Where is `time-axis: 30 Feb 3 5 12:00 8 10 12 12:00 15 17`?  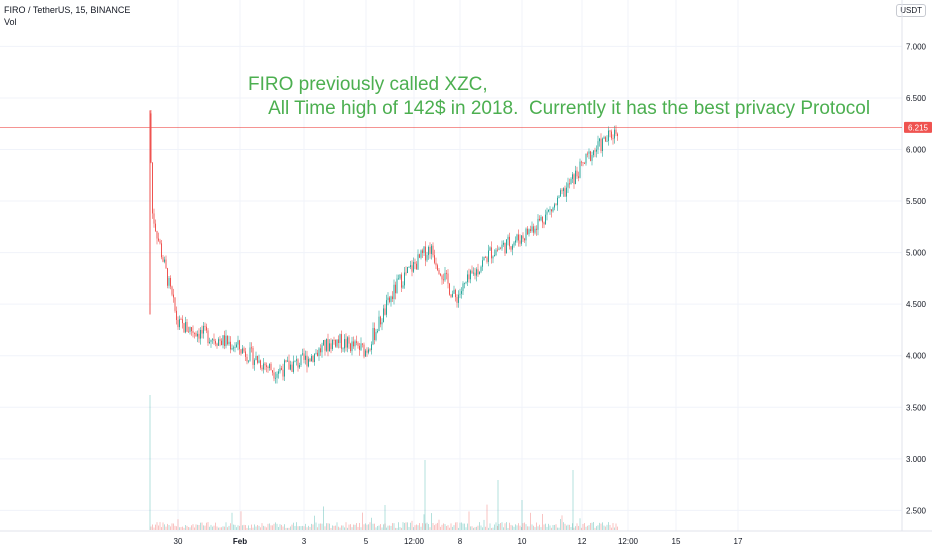 time-axis: 30 Feb 3 5 12:00 8 10 12 12:00 15 17 is located at coordinates (458, 541).